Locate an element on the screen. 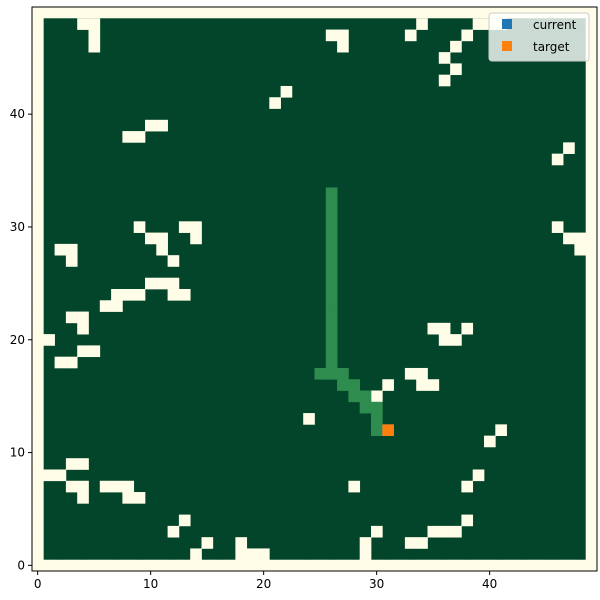 The image size is (600, 600). y-tick-label: 0 is located at coordinates (21, 565).